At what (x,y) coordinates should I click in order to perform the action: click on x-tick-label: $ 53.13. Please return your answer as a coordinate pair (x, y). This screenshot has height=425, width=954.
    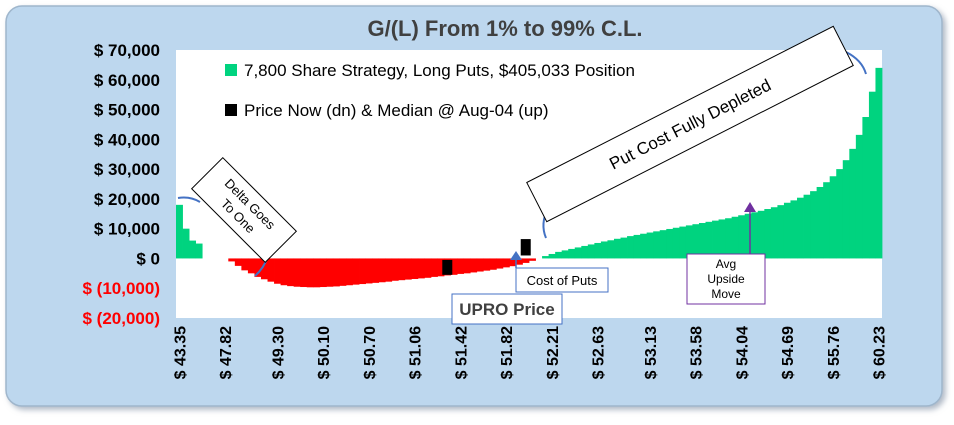
    Looking at the image, I should click on (651, 352).